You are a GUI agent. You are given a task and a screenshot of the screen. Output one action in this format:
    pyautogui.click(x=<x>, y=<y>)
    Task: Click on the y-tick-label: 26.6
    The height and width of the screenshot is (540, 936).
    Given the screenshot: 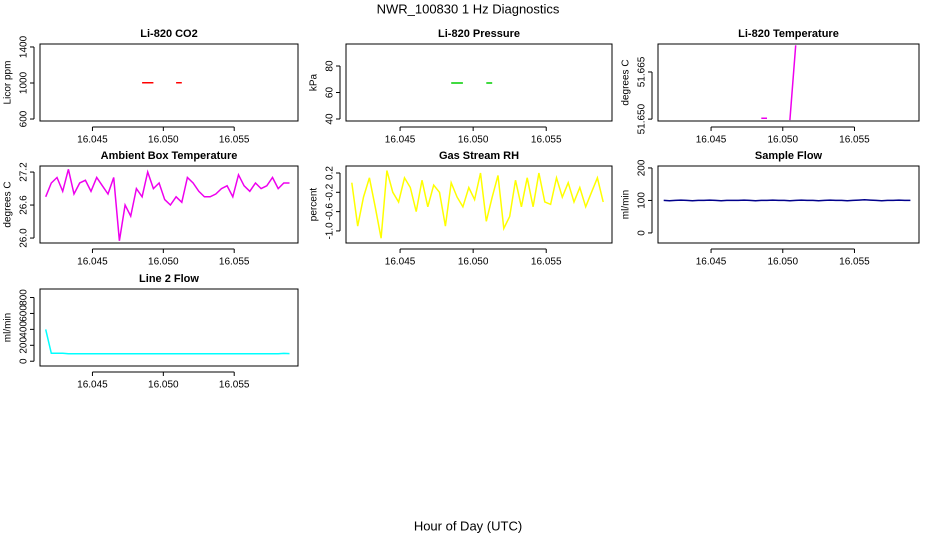 What is the action you would take?
    pyautogui.click(x=24, y=205)
    